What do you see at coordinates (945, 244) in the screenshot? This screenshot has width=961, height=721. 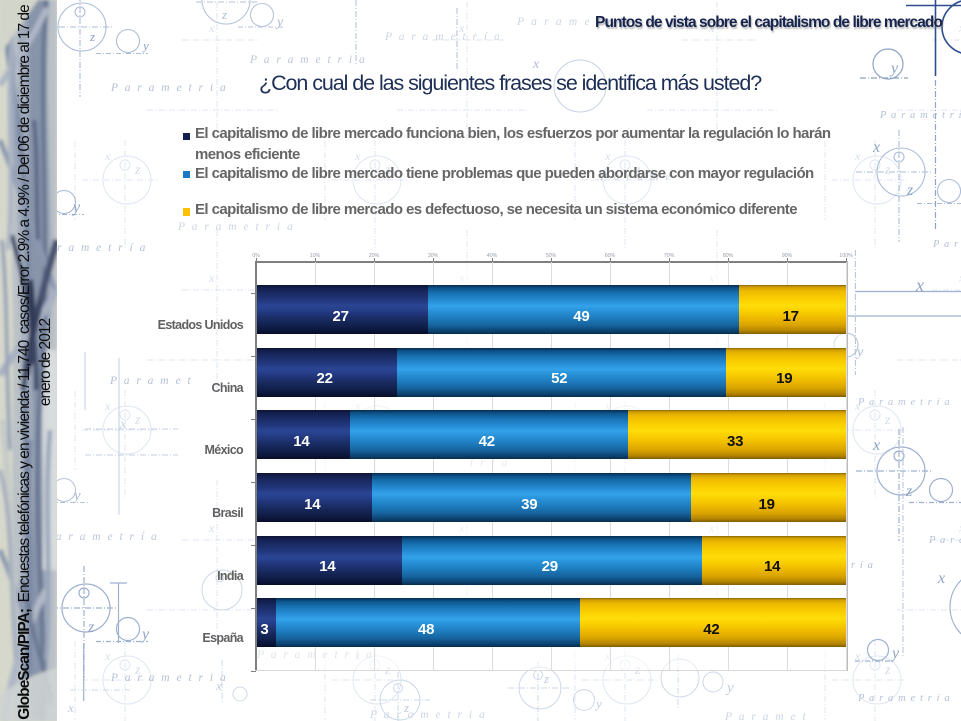 I see `svg-text: P a r` at bounding box center [945, 244].